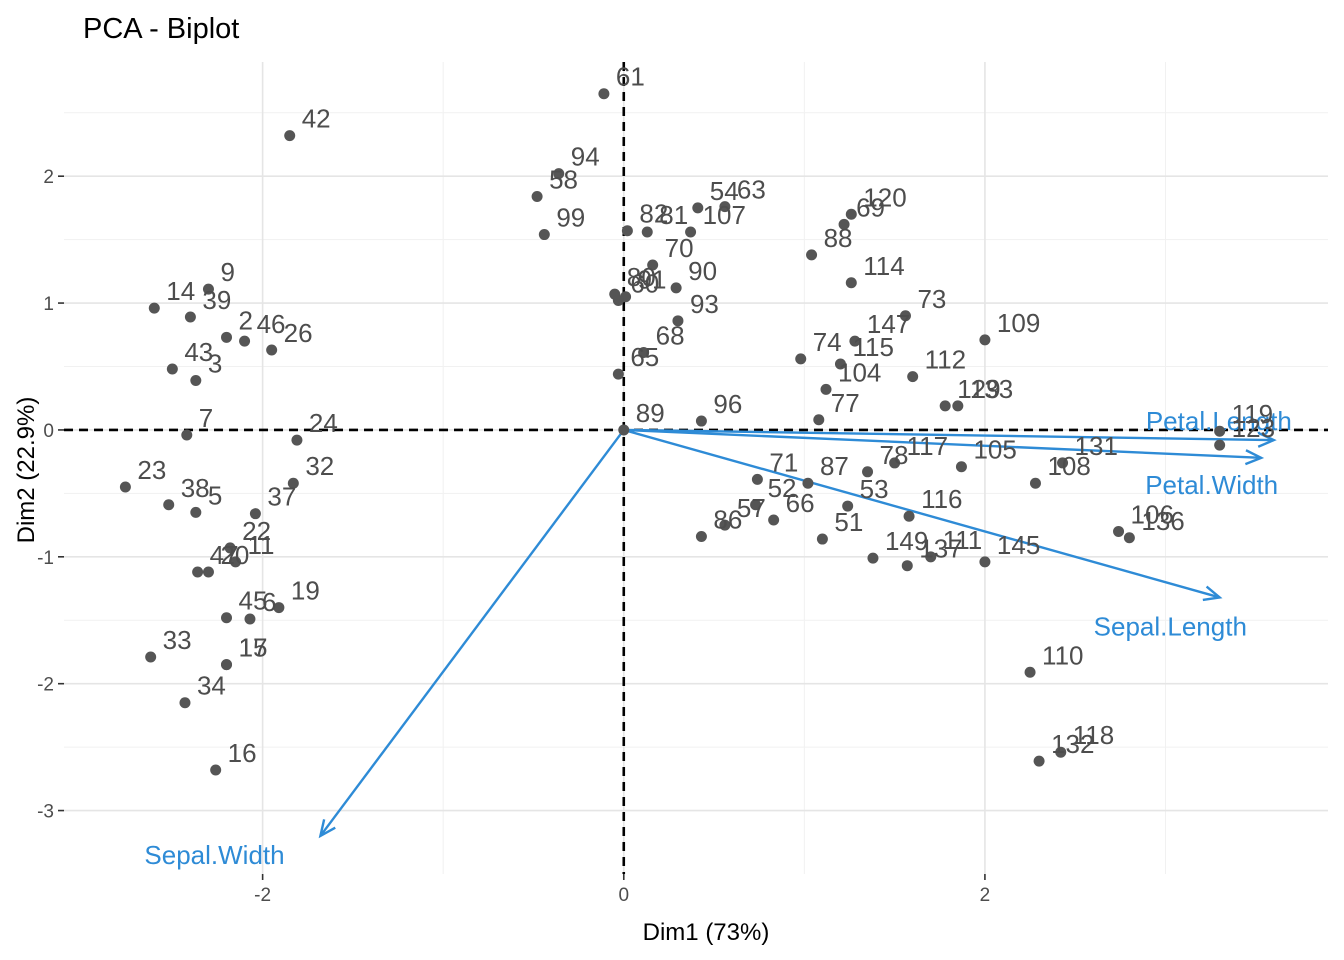 The width and height of the screenshot is (1344, 960). I want to click on observation-label: 32, so click(319, 466).